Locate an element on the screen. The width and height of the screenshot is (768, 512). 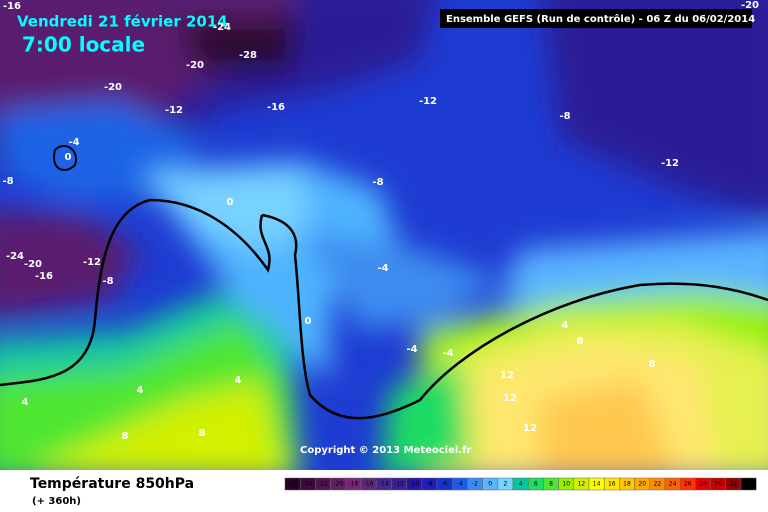
model-box is located at coordinates (596, 18).